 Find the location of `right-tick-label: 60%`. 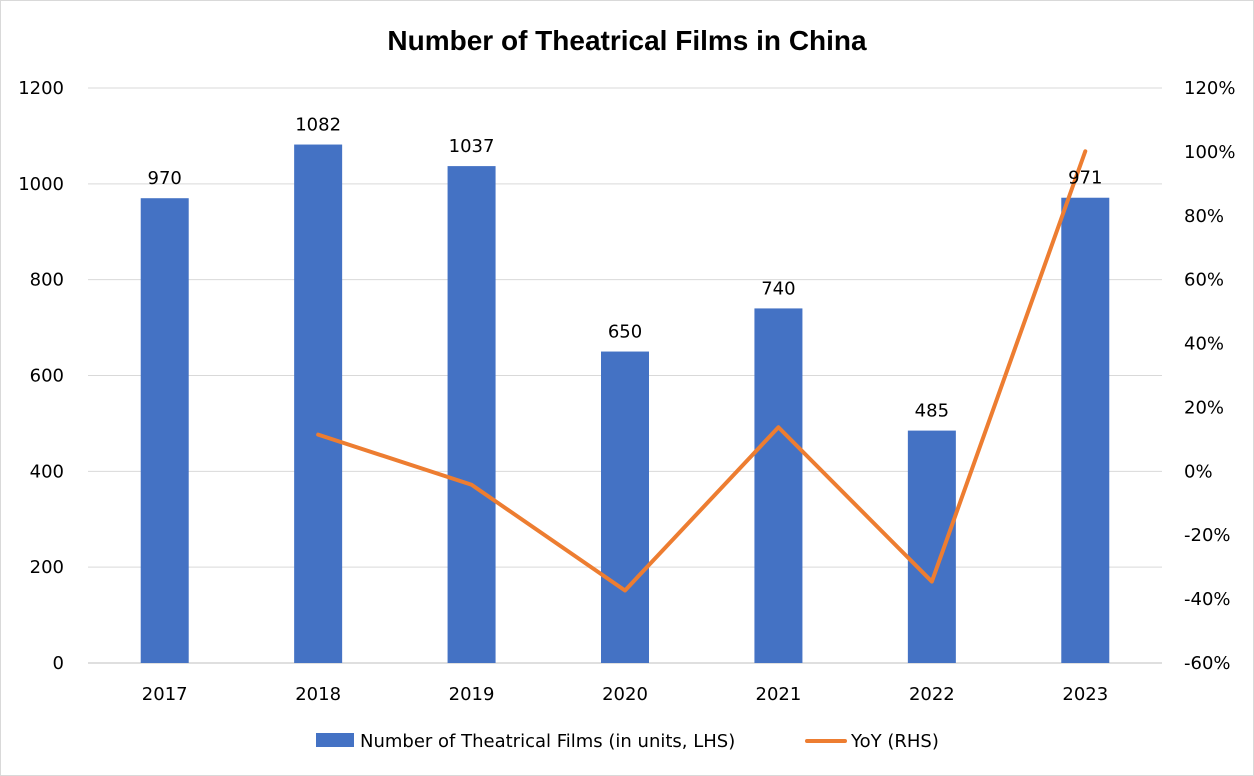

right-tick-label: 60% is located at coordinates (1204, 280).